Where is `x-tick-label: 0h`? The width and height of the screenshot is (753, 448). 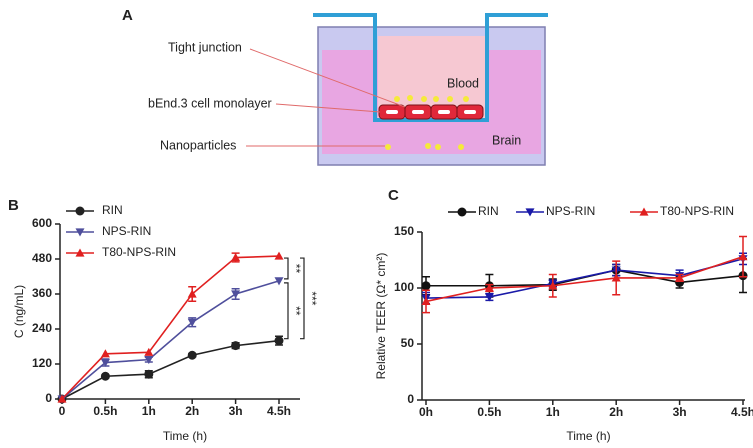
x-tick-label: 0h is located at coordinates (426, 412).